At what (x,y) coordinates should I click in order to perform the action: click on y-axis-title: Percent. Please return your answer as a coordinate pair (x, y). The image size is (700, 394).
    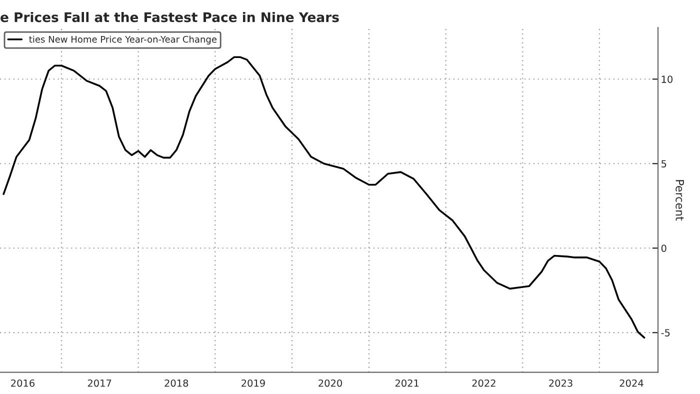
    Looking at the image, I should click on (680, 200).